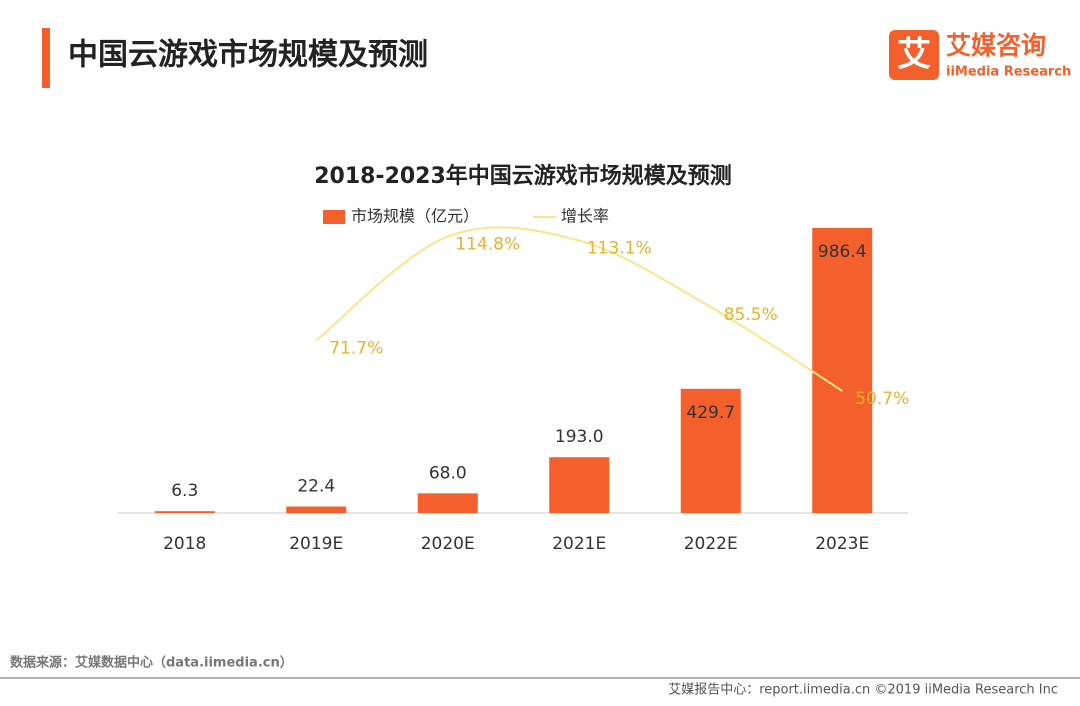 Image resolution: width=1080 pixels, height=706 pixels. What do you see at coordinates (151, 663) in the screenshot?
I see `source: 数据来源：艾媒数据中心（data.iimedia.cn）` at bounding box center [151, 663].